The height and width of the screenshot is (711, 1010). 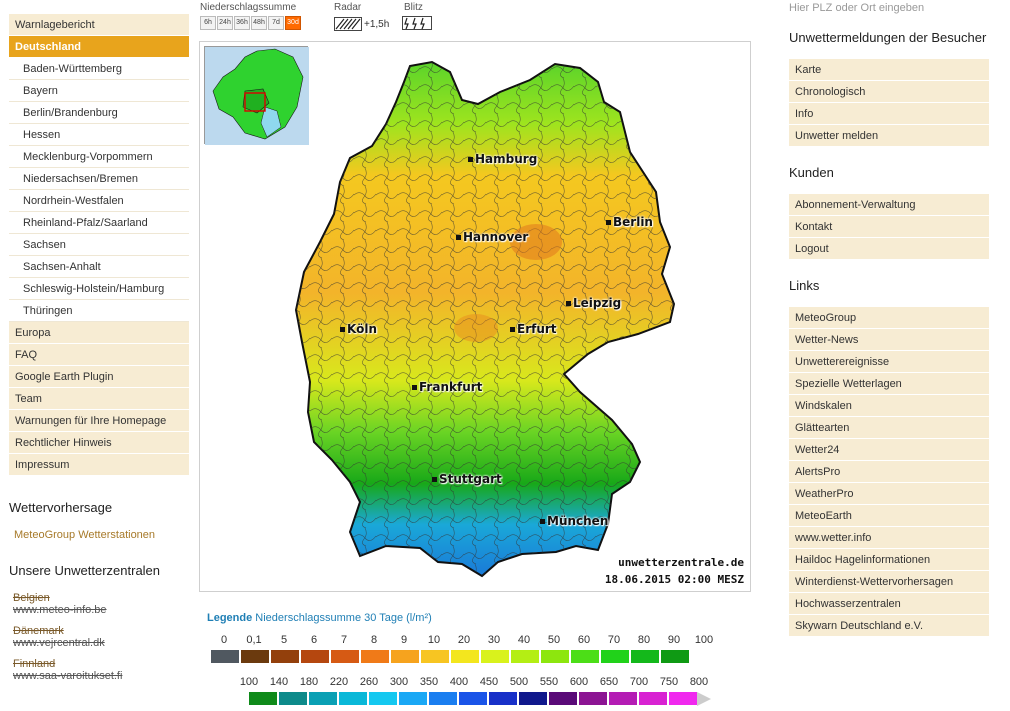 I want to click on link-glaettearten: Glättearten, so click(x=889, y=428).